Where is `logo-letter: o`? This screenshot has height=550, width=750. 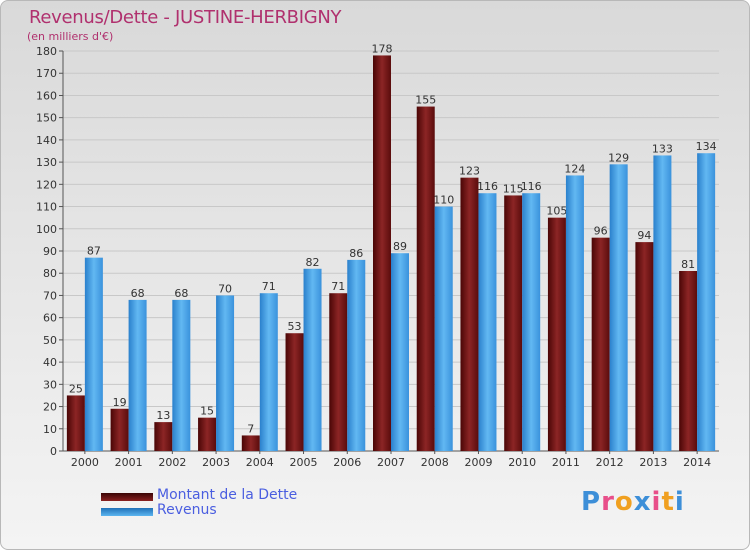 logo-letter: o is located at coordinates (624, 502).